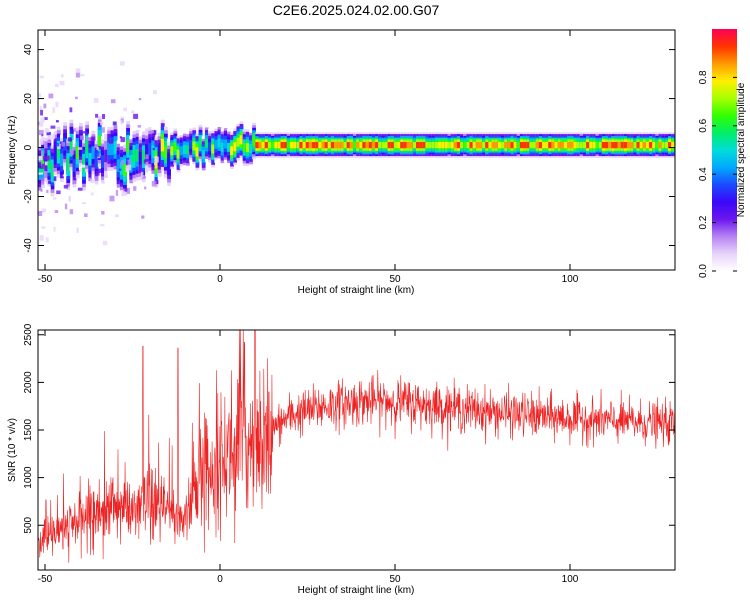  Describe the element at coordinates (28, 382) in the screenshot. I see `snr-y-tick-label: 2000` at that location.